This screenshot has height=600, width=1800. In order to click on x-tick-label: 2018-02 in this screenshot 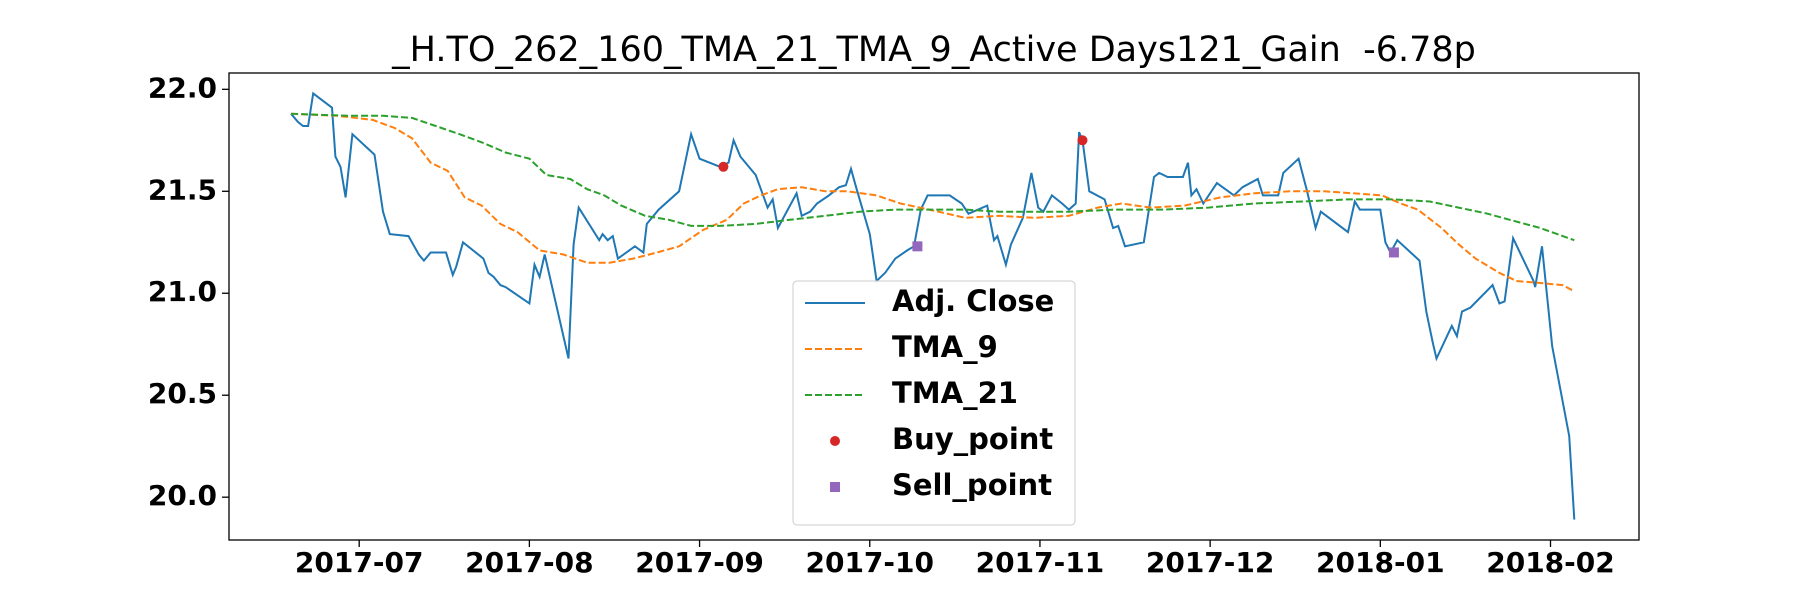, I will do `click(1550, 562)`.